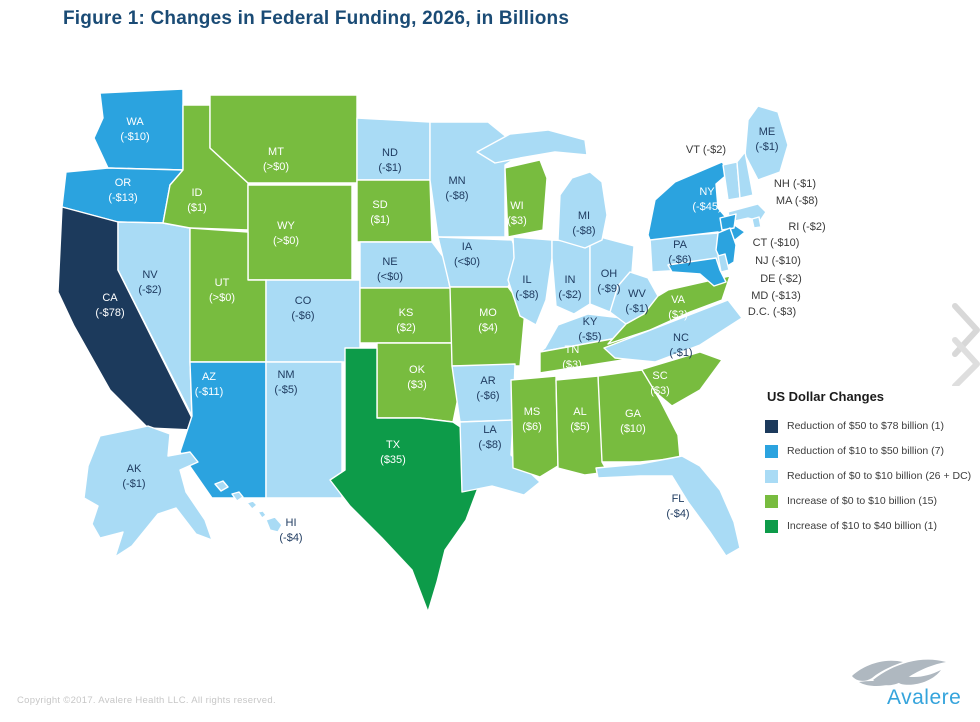 Image resolution: width=980 pixels, height=722 pixels. What do you see at coordinates (302, 308) in the screenshot?
I see `state-label-co: CO (-$6)` at bounding box center [302, 308].